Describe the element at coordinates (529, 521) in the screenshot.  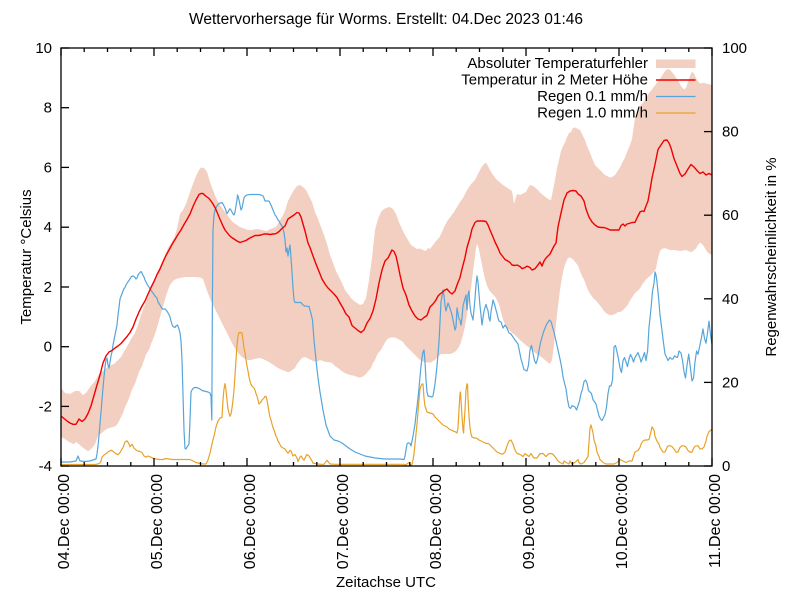
I see `svg-text: 09.Dec 00:00` at that location.